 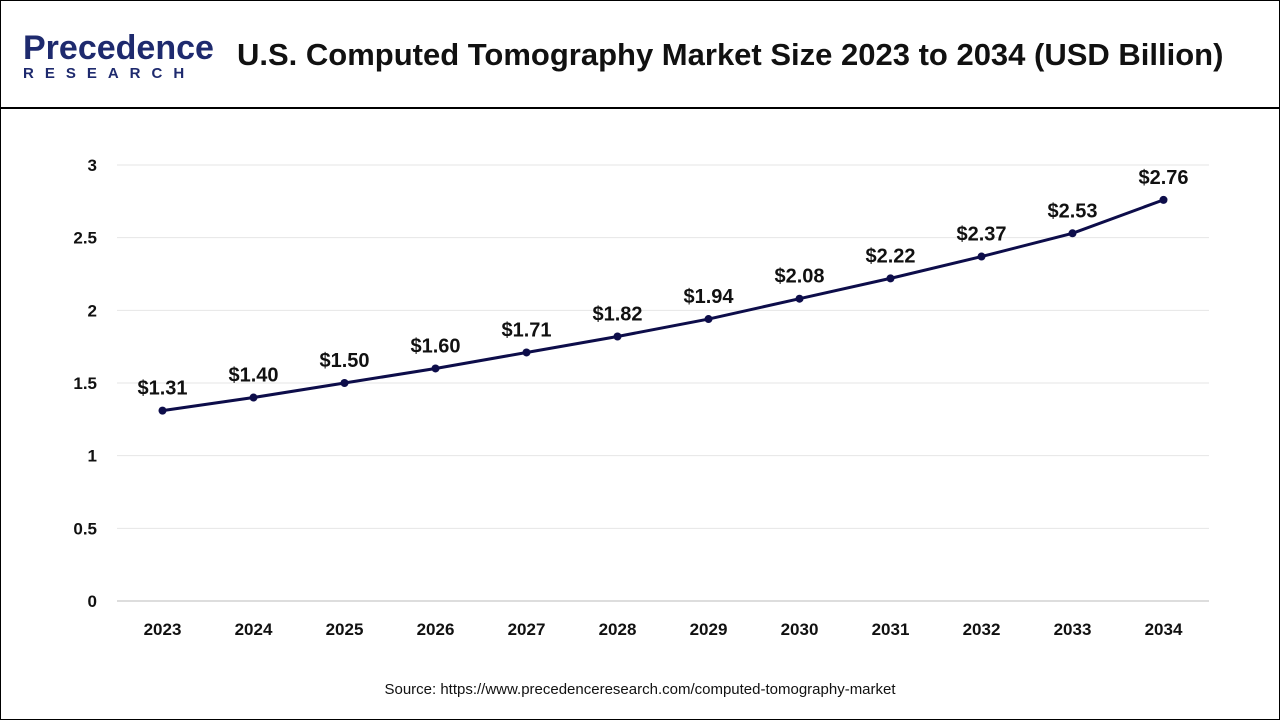 I want to click on y-tick-label: 0, so click(x=92, y=601).